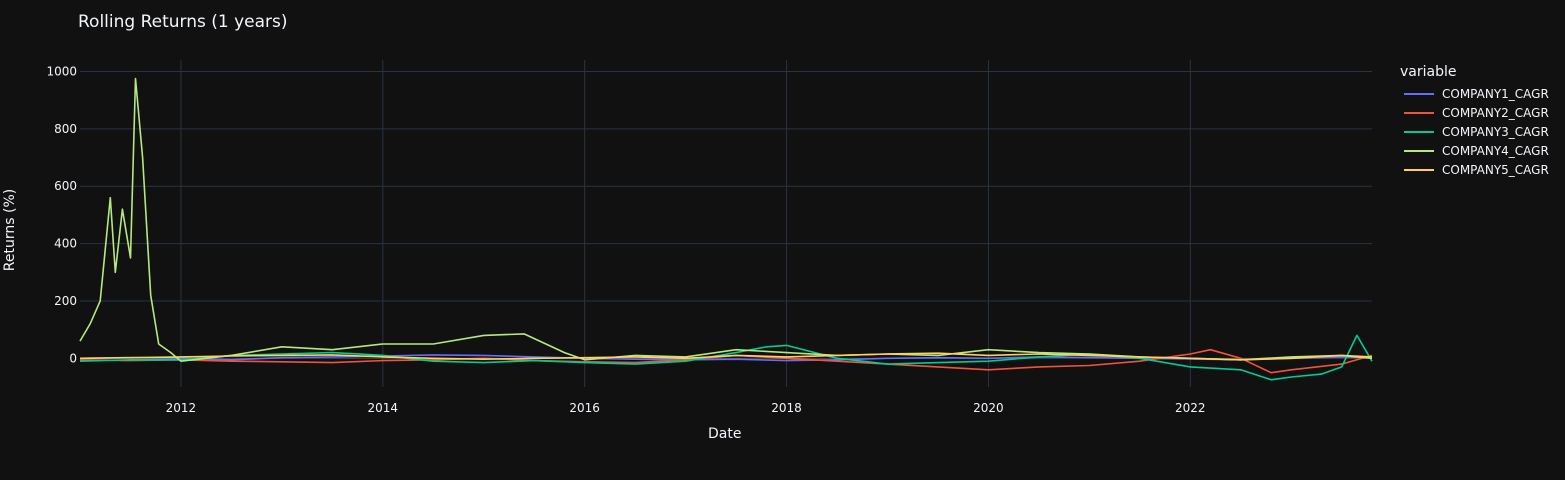  I want to click on legend-item-company1: COMPANY1_CAGR, so click(1474, 93).